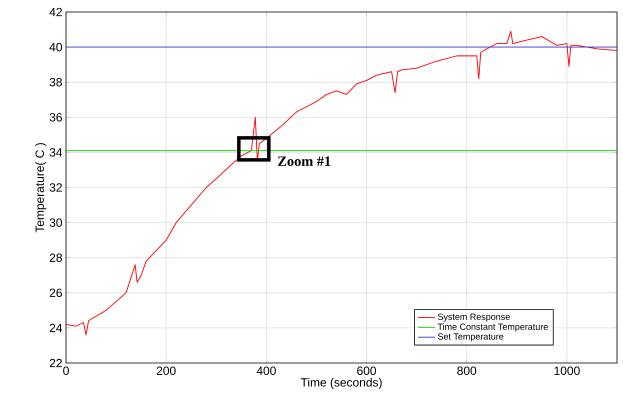 This screenshot has height=410, width=623. I want to click on x-axis-title: Time (seconds), so click(341, 383).